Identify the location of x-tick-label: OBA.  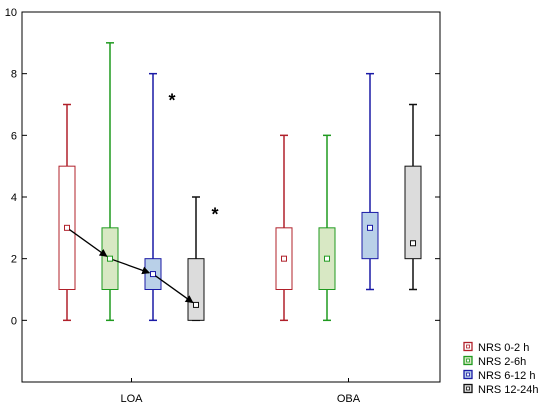
(349, 399).